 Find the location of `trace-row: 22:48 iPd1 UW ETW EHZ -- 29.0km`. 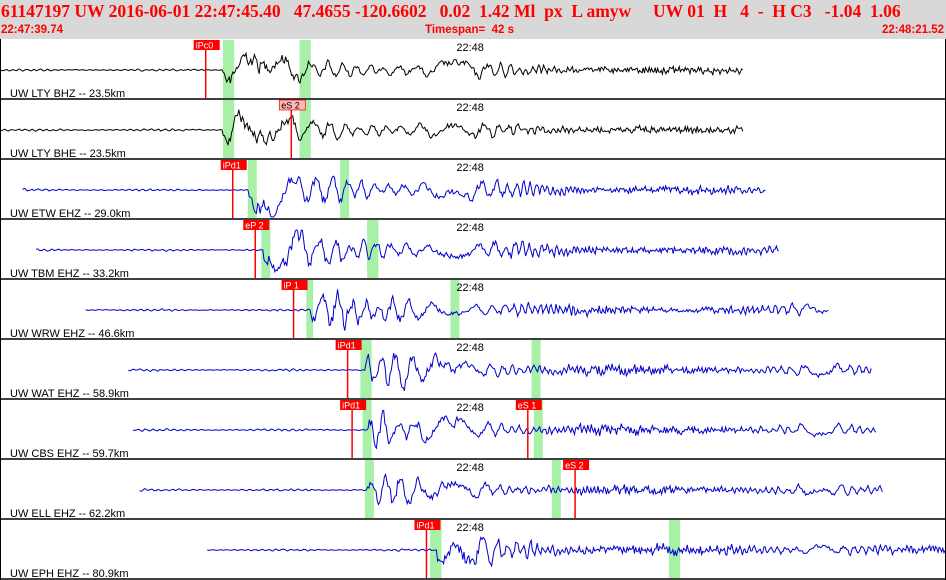

trace-row: 22:48 iPd1 UW ETW EHZ -- 29.0km is located at coordinates (473, 190).